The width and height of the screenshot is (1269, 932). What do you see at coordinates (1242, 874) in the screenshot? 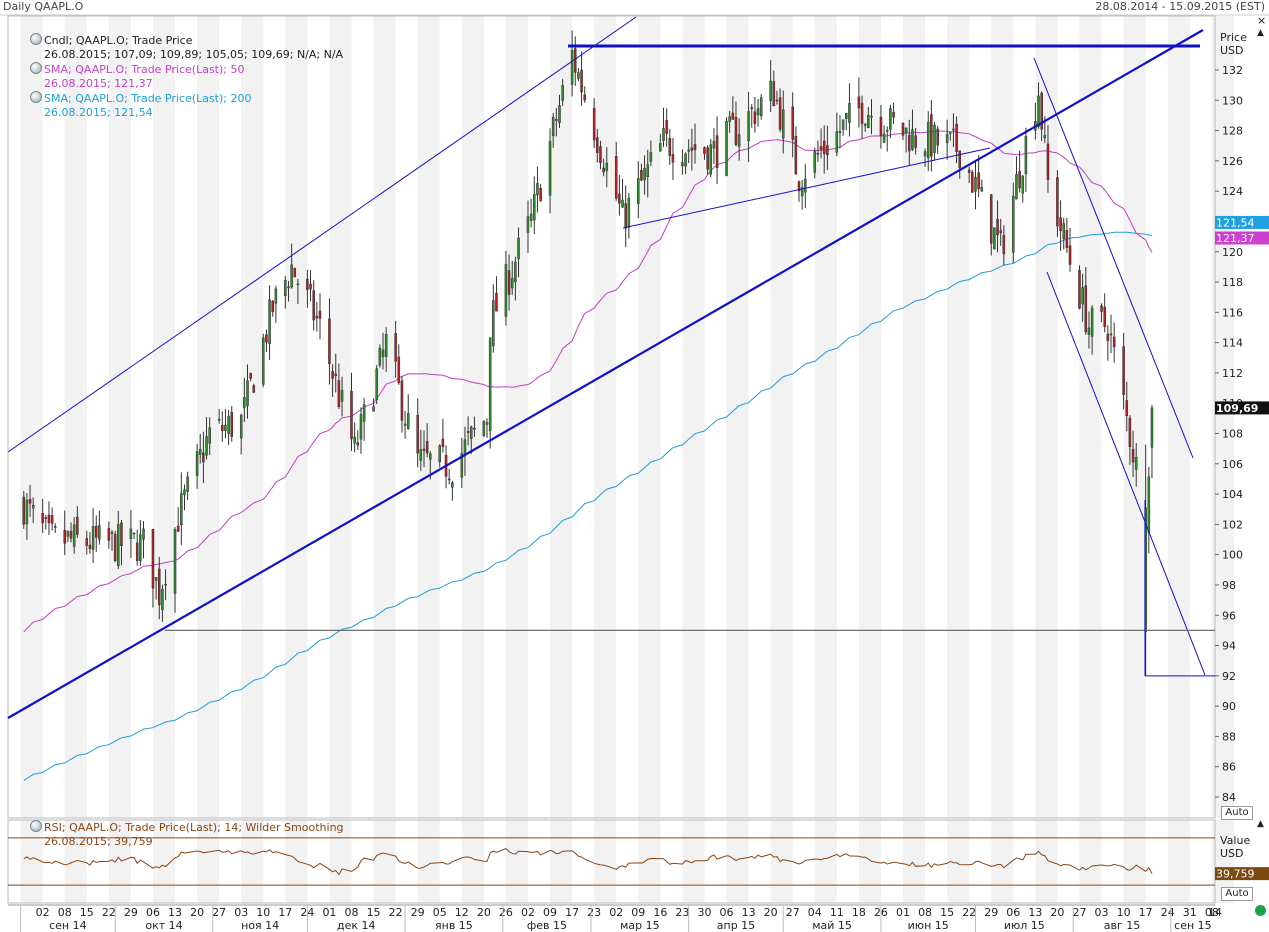
I see `rsi-tag-bg` at bounding box center [1242, 874].